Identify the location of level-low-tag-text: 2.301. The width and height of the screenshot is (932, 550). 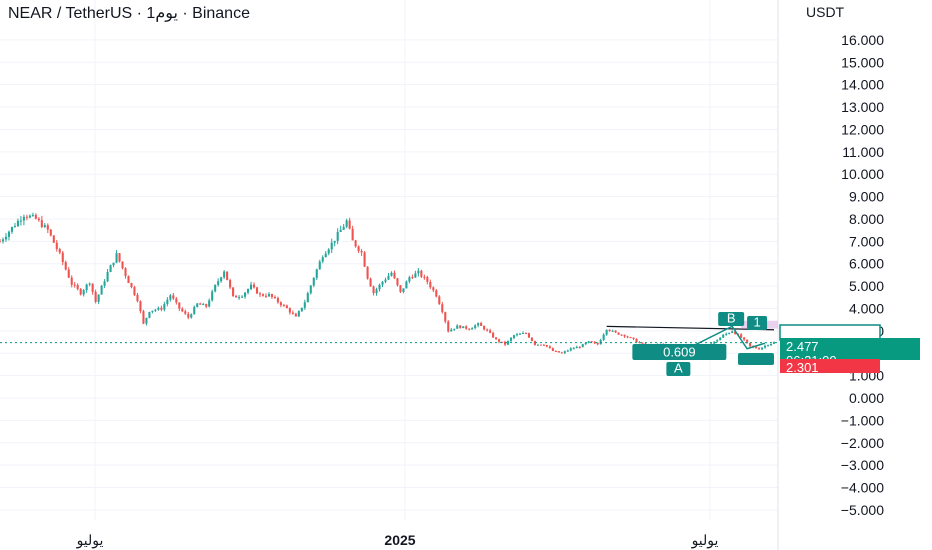
(802, 367).